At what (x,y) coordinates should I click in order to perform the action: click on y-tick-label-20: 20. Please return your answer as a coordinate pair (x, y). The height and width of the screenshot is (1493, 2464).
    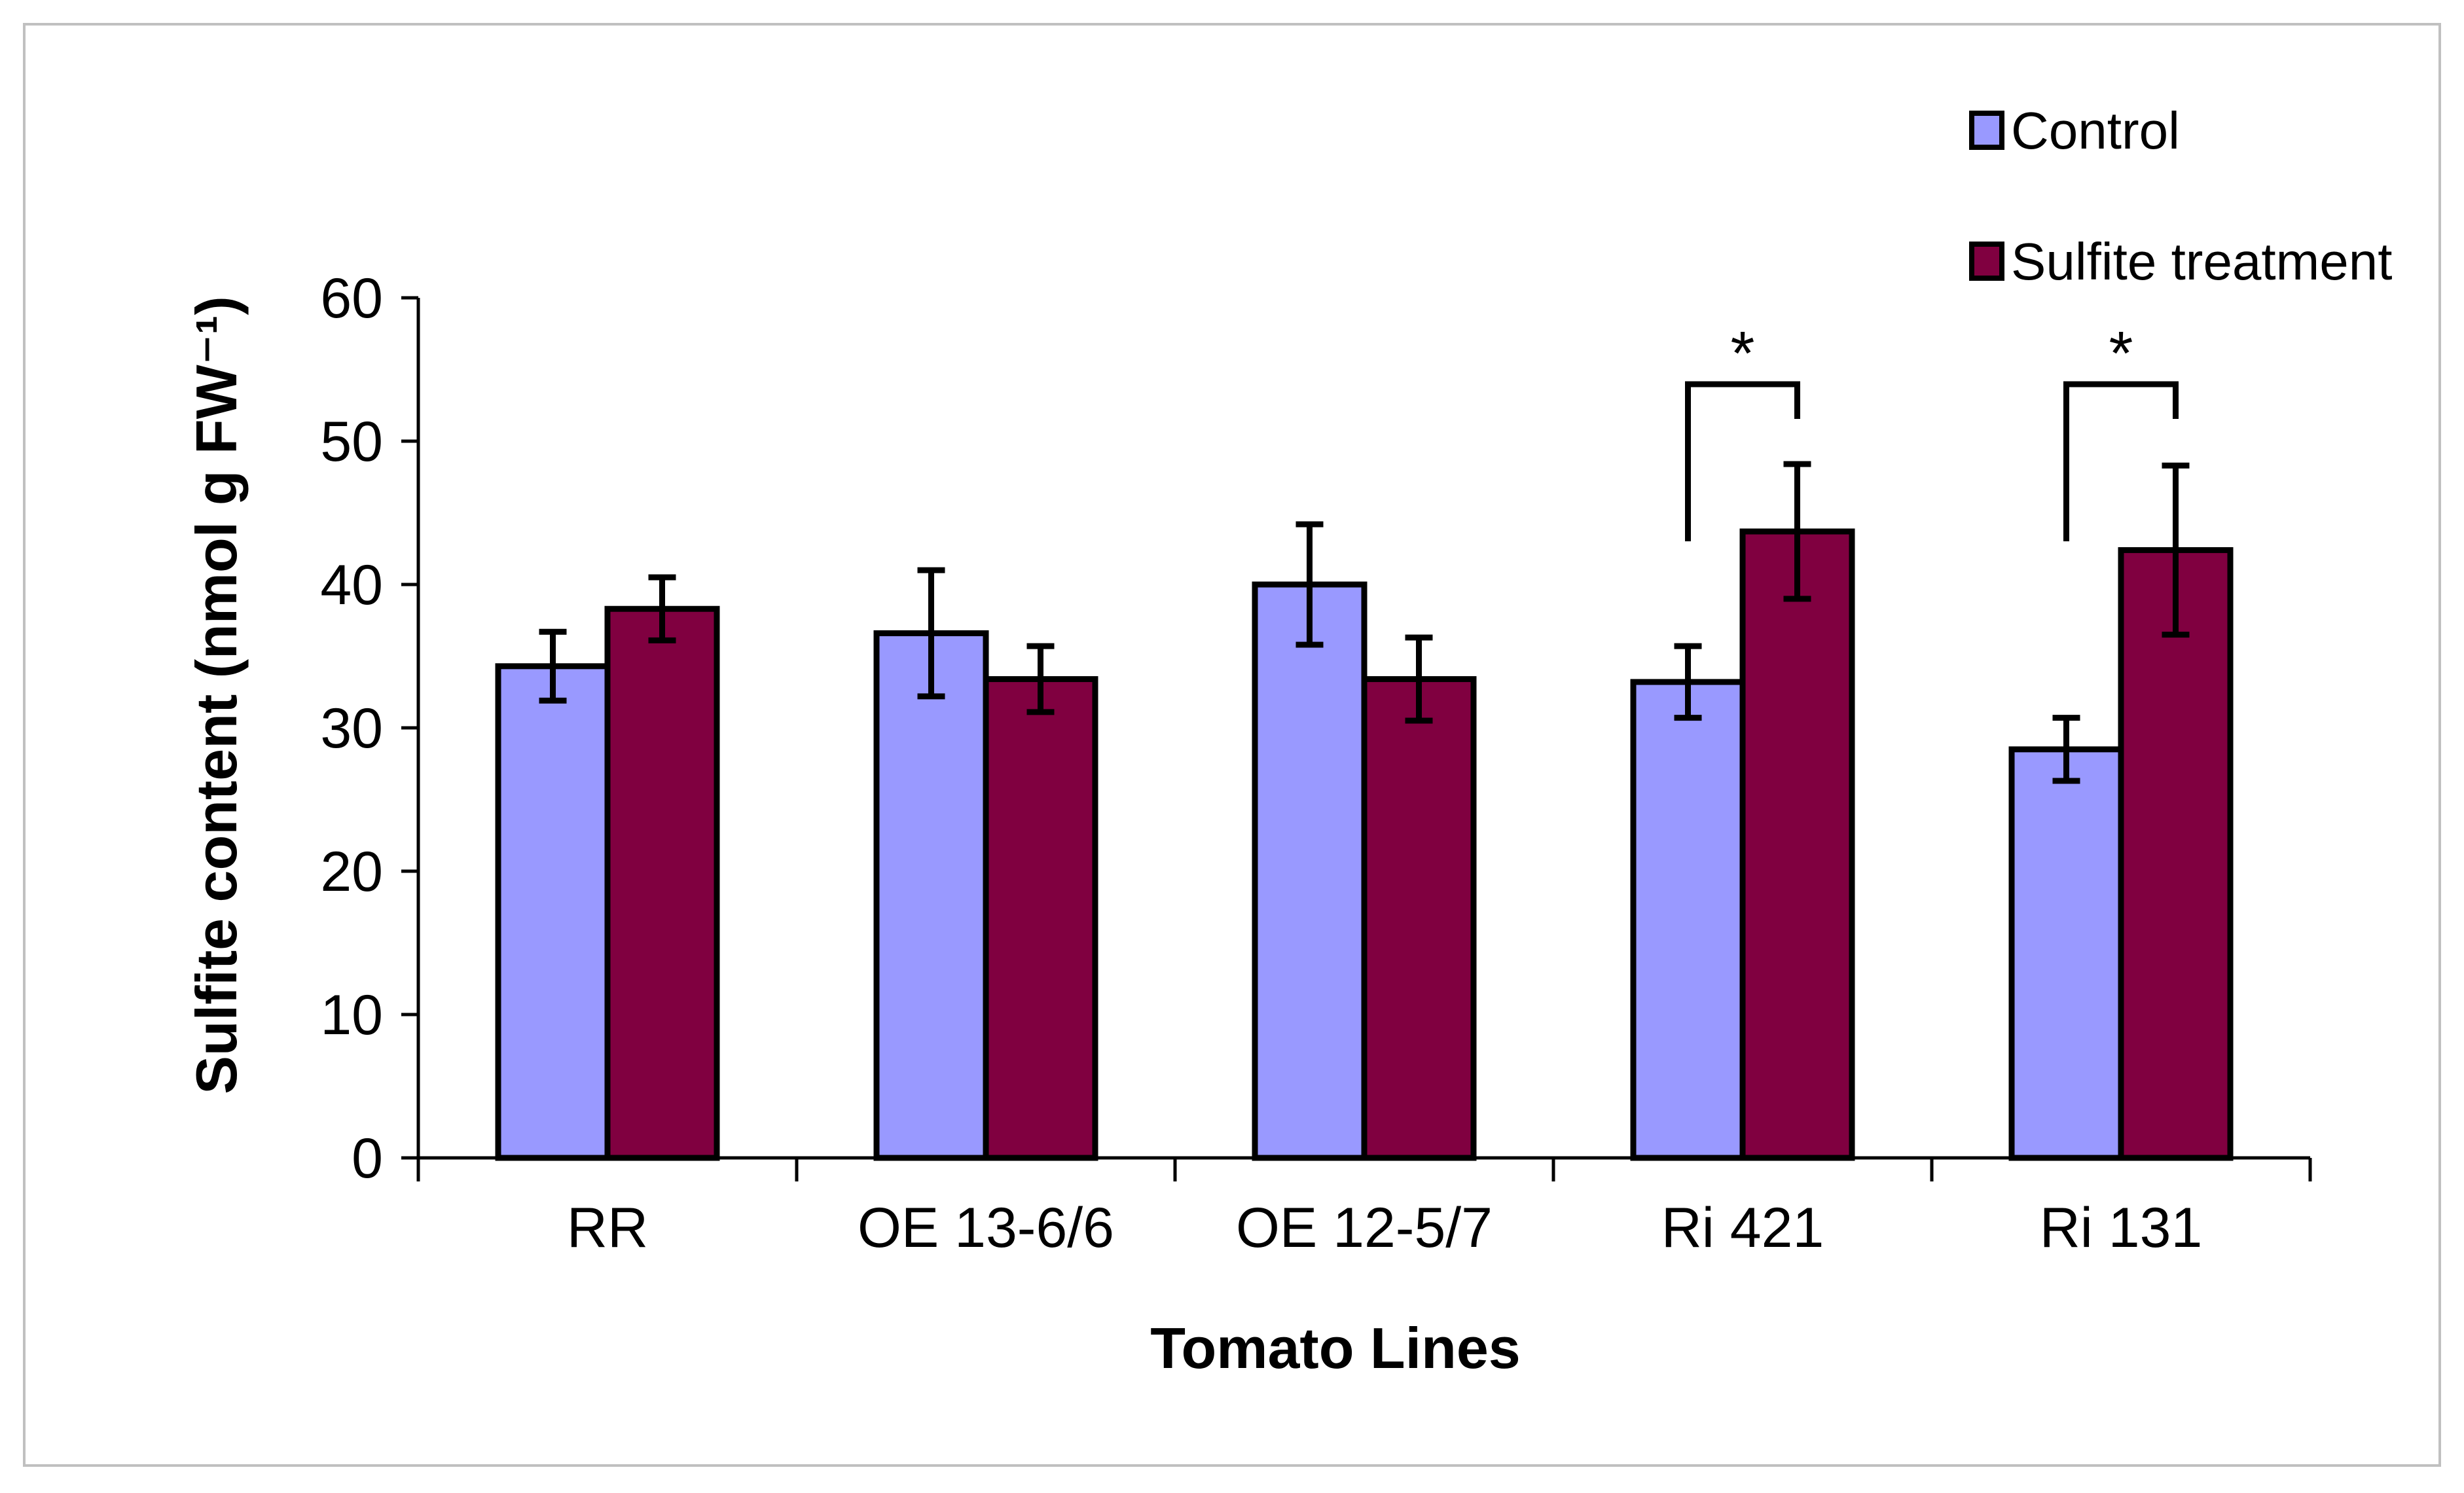
    Looking at the image, I should click on (351, 872).